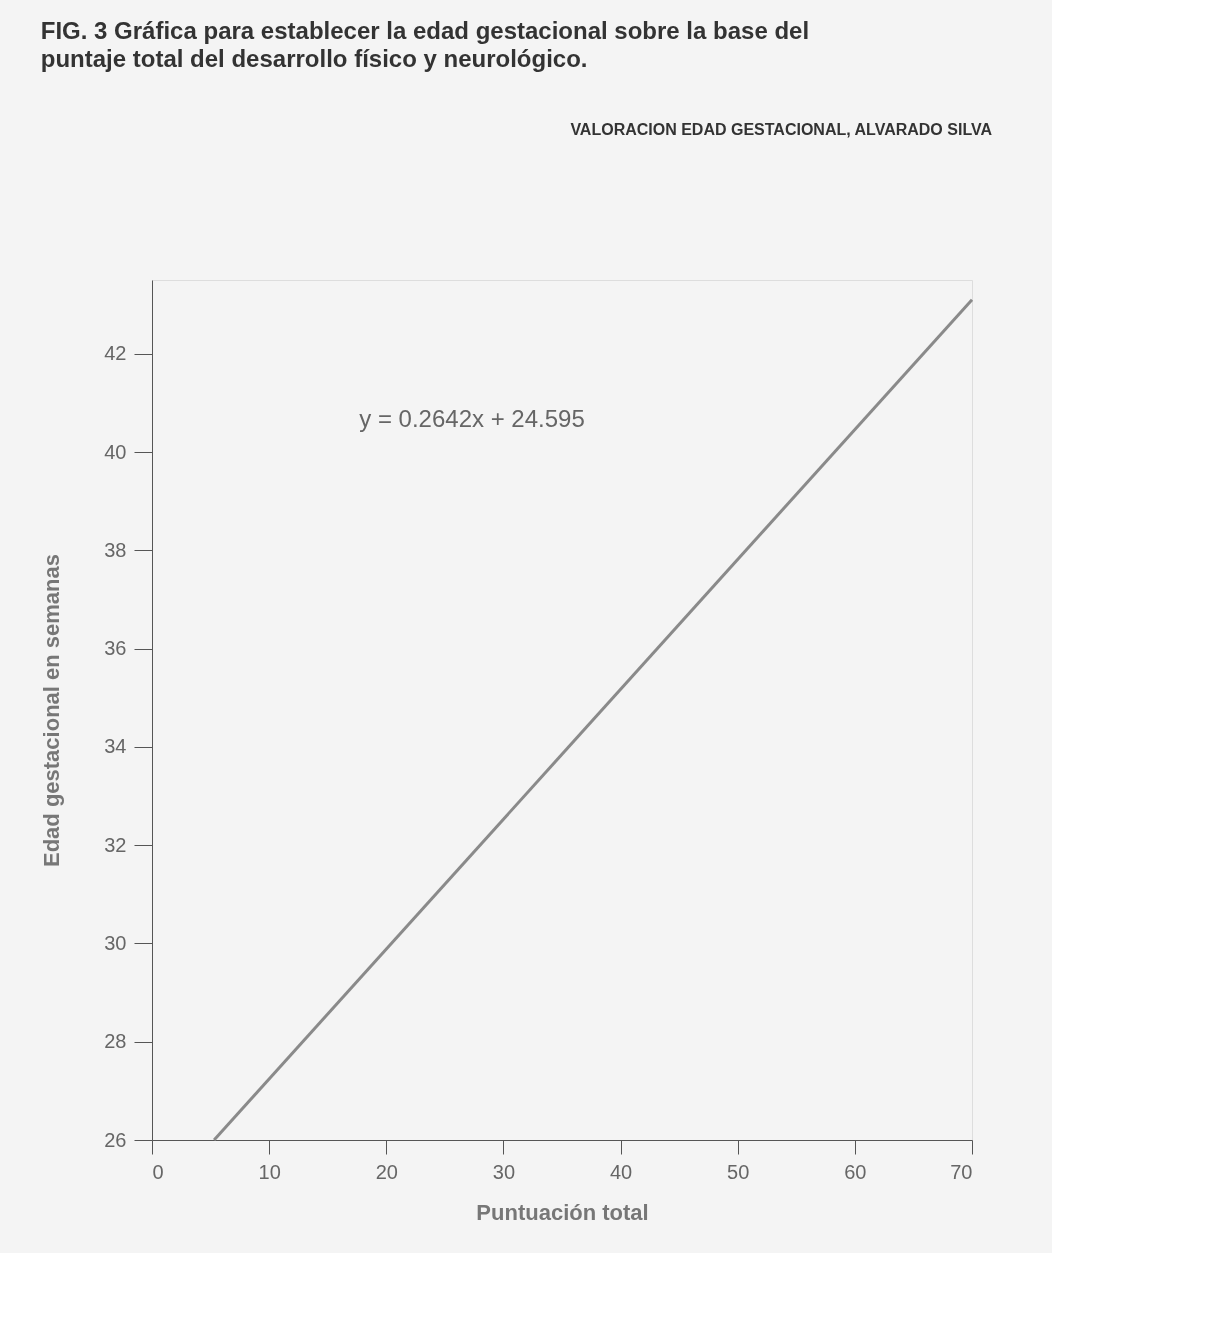  Describe the element at coordinates (115, 844) in the screenshot. I see `y-tick-label: 32` at that location.